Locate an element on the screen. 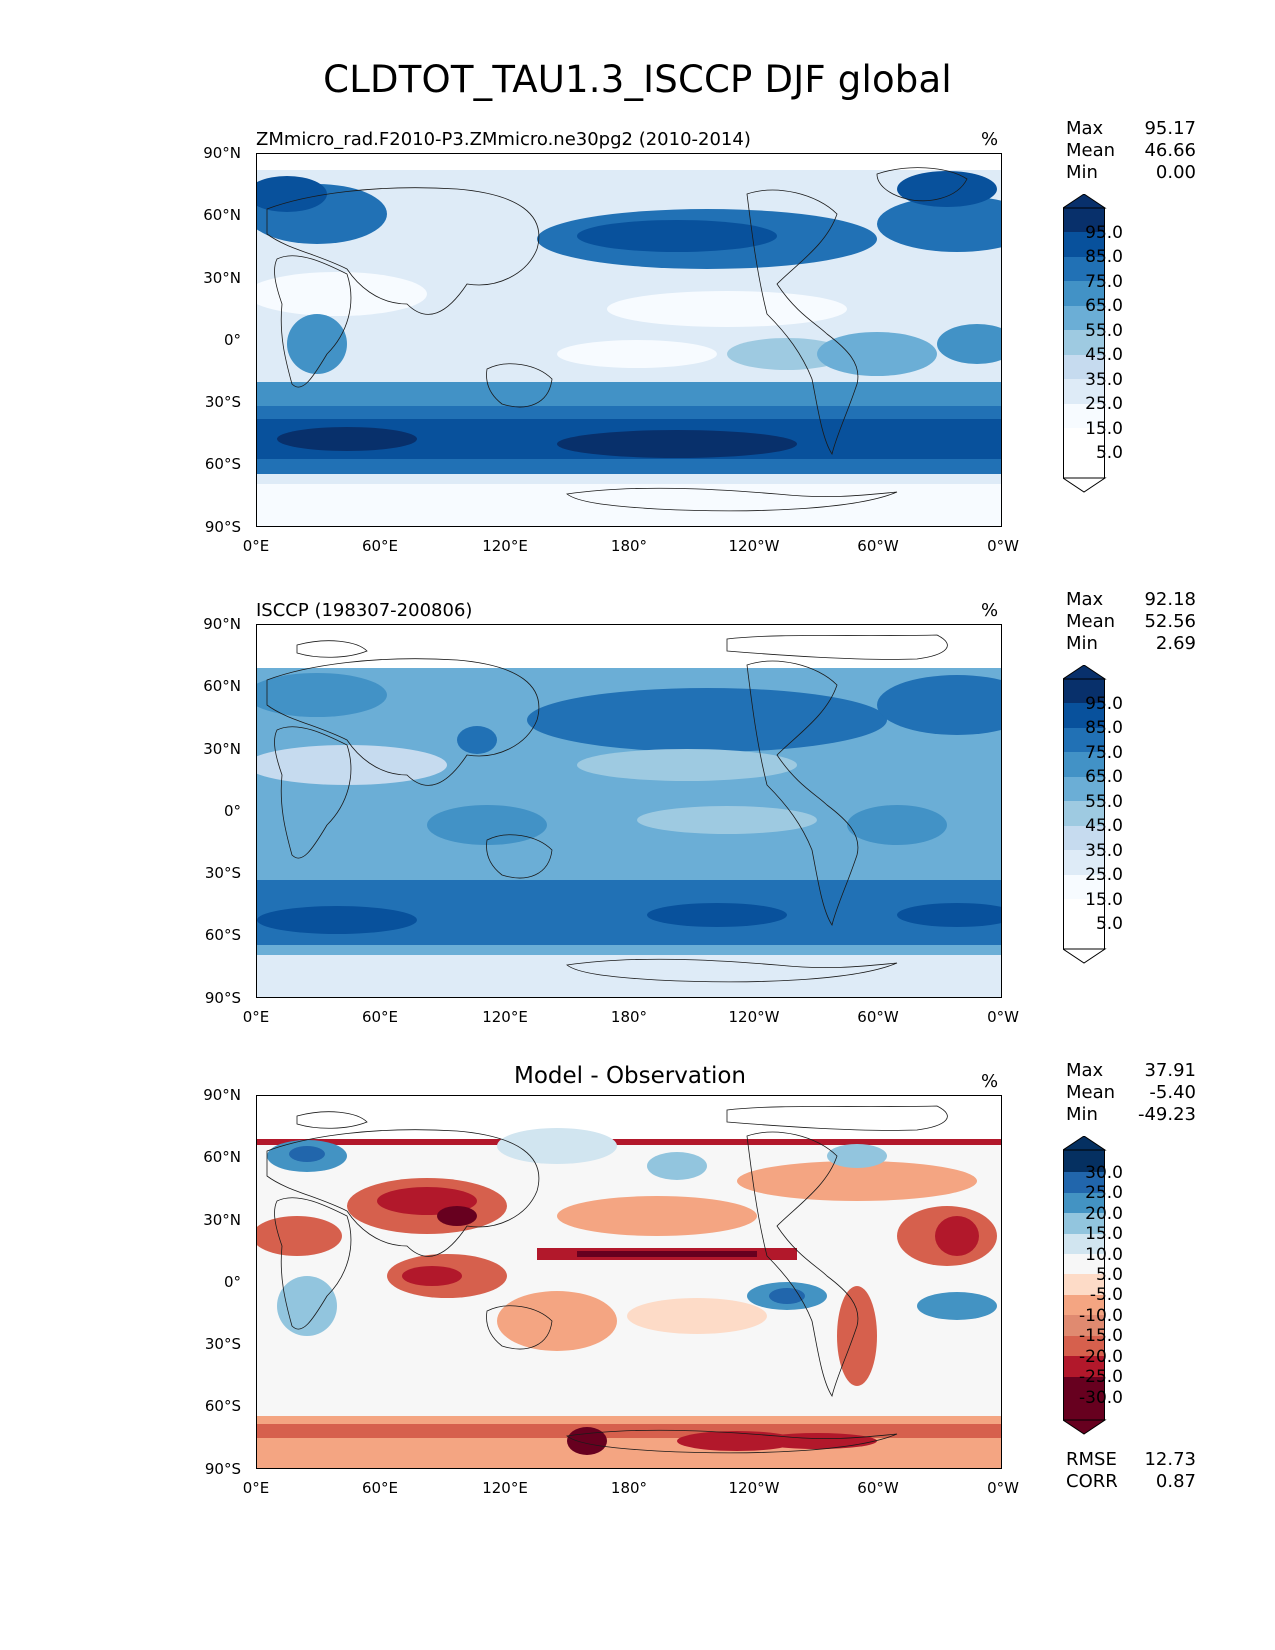  stat-value: 0.87 is located at coordinates (1175, 1481).